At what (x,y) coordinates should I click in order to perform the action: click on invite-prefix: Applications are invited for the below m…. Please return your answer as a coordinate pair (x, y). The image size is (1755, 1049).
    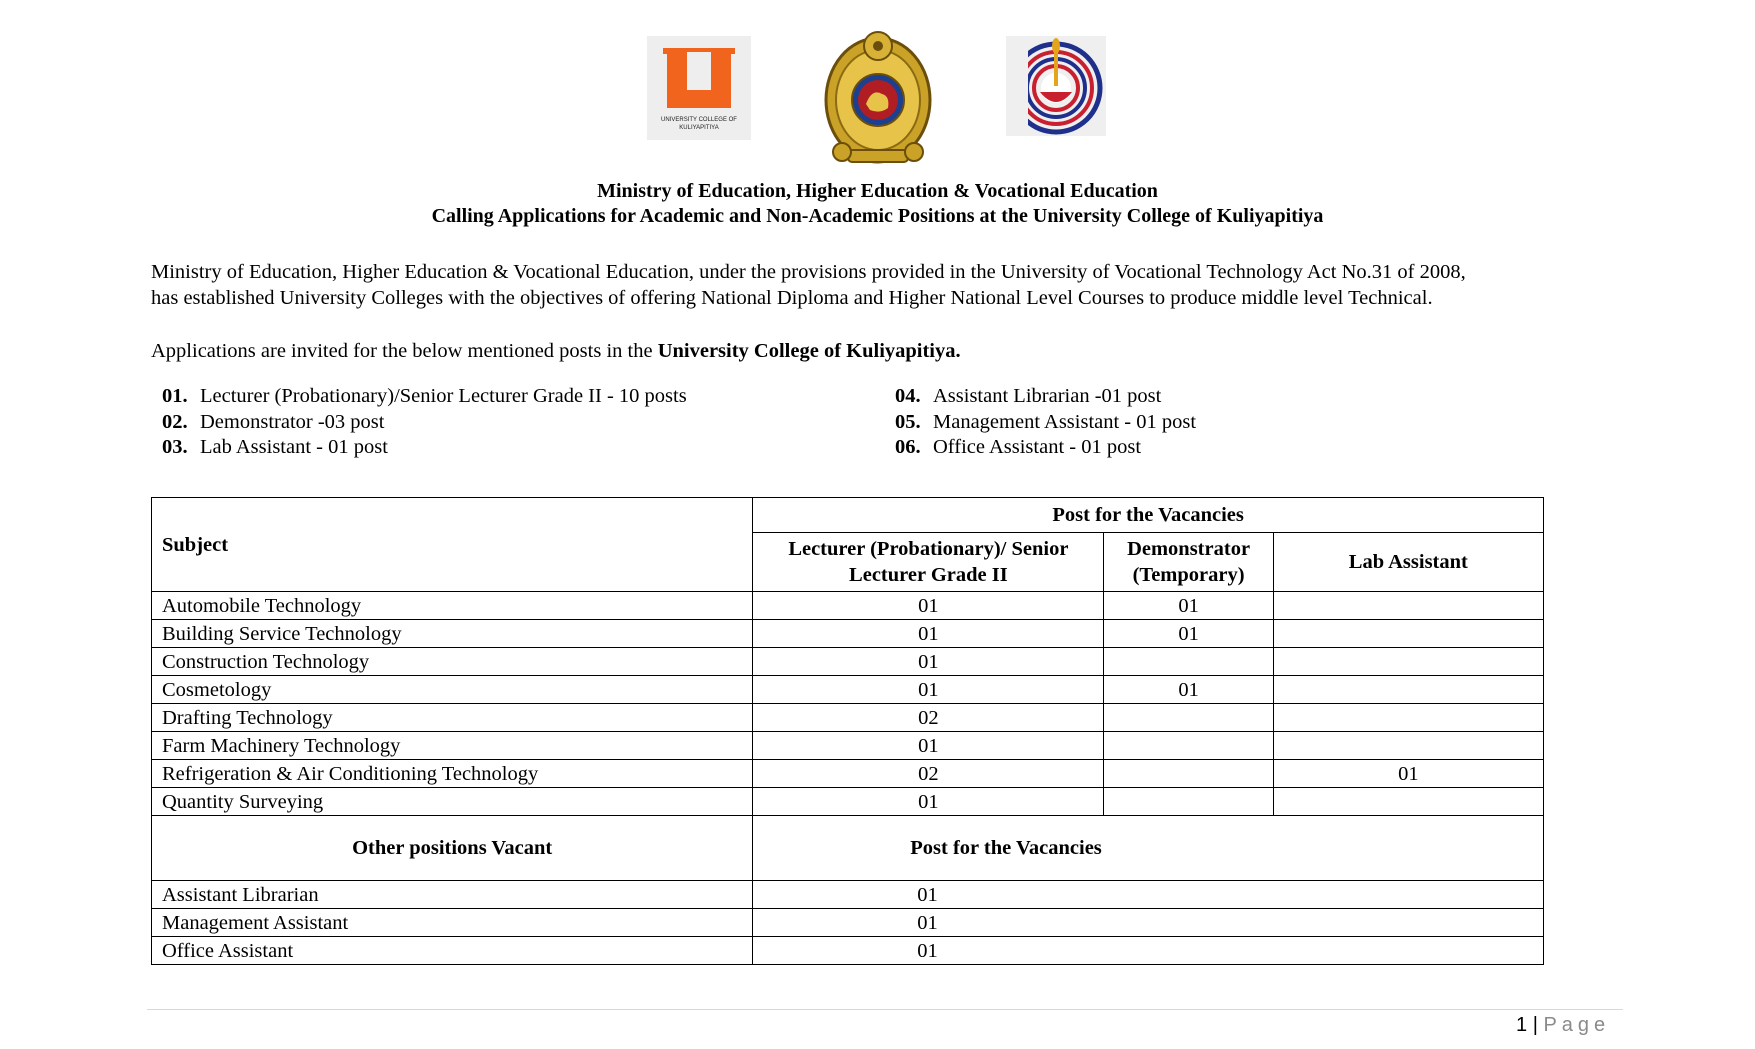
    Looking at the image, I should click on (404, 351).